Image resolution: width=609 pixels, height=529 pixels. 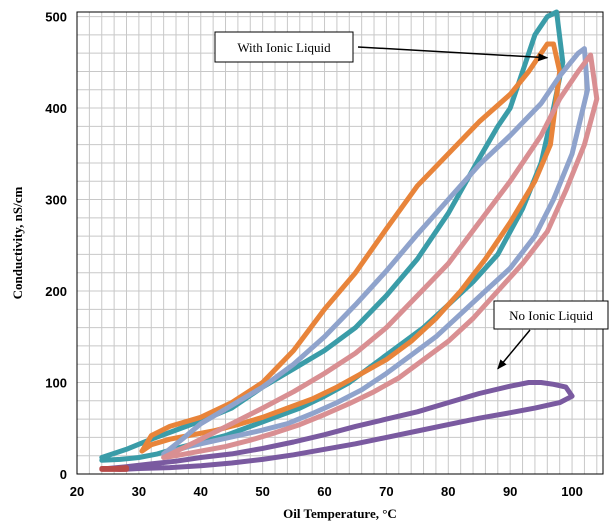 What do you see at coordinates (77, 491) in the screenshot?
I see `x-tick-label: 20` at bounding box center [77, 491].